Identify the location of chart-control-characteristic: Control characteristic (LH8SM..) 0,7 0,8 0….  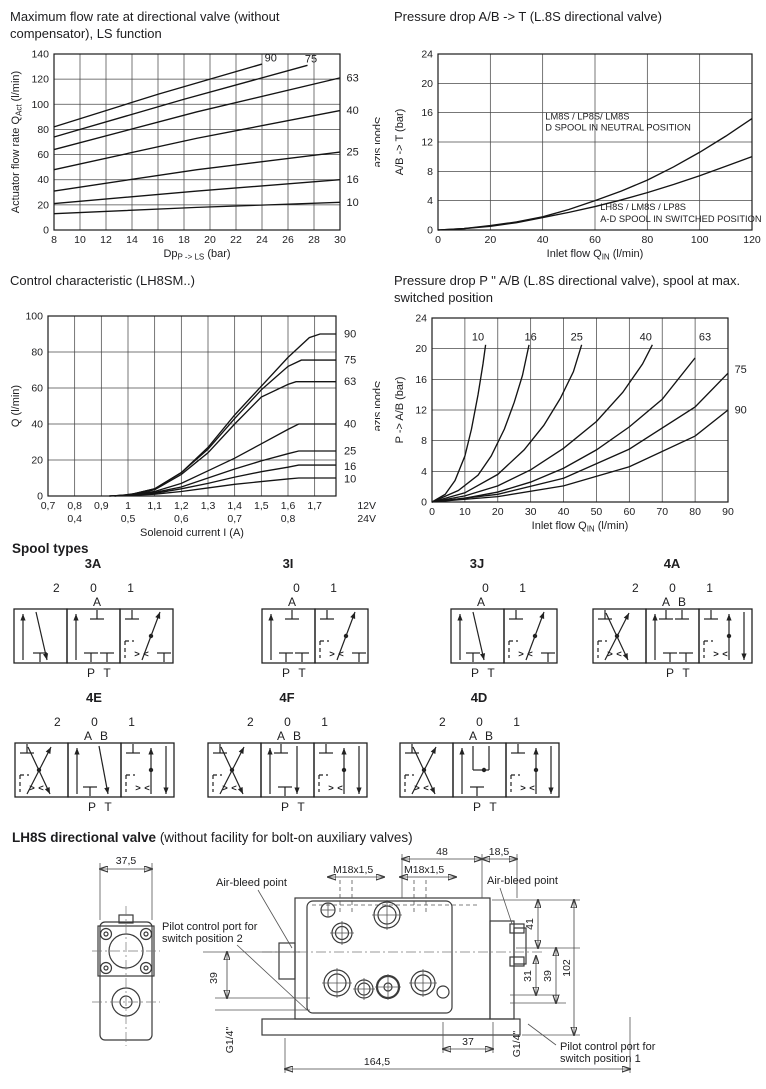
(196, 414).